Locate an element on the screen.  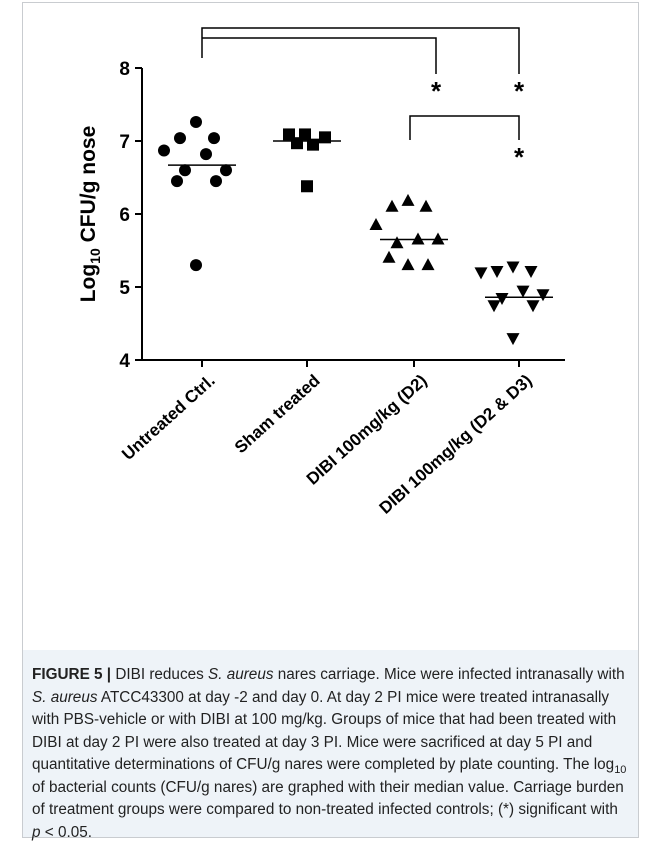
caption-segment: p is located at coordinates (36, 832).